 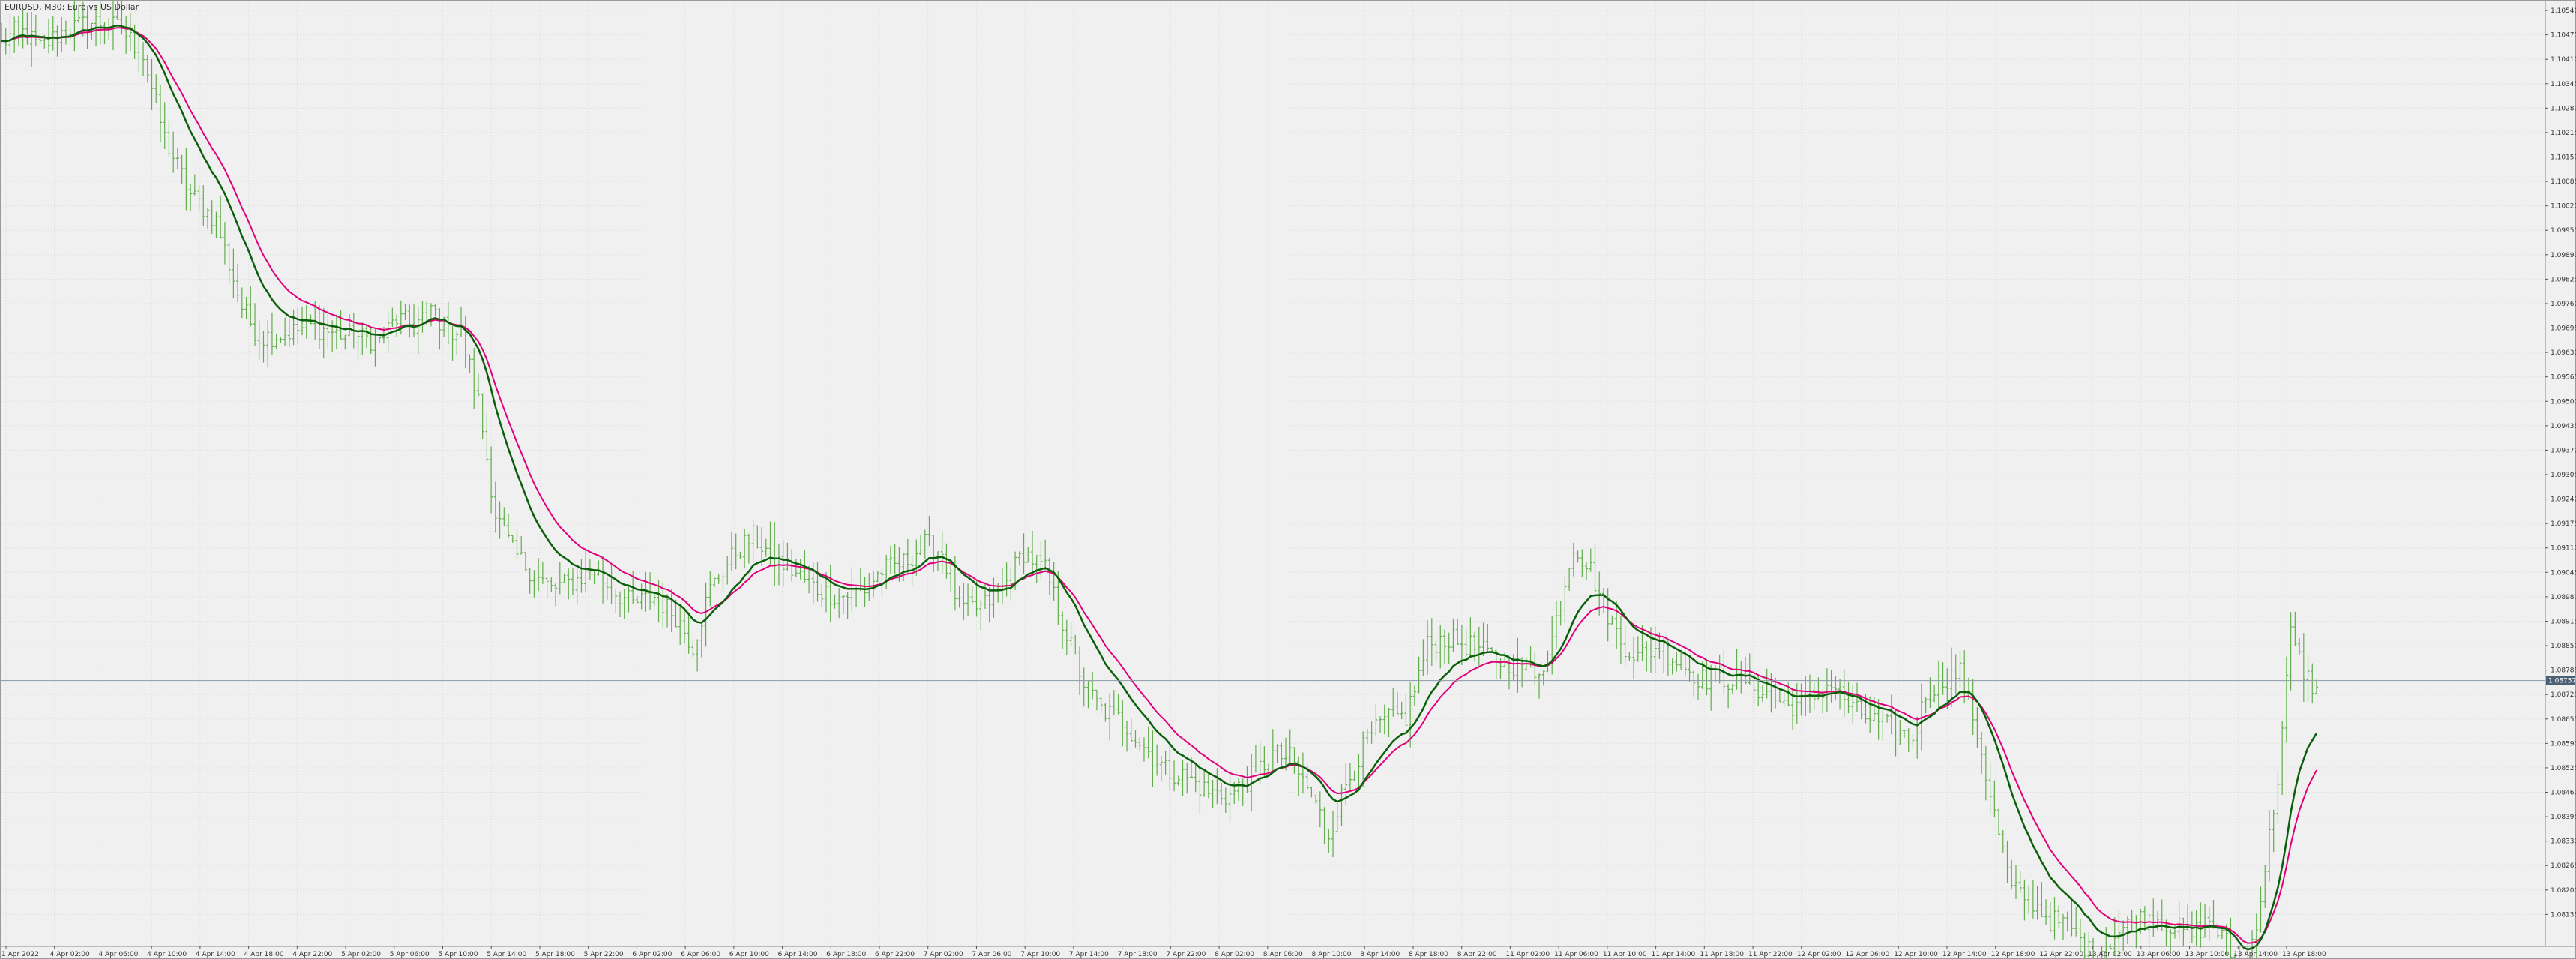 What do you see at coordinates (1332, 954) in the screenshot?
I see `x-tick-label: 8 Apr 10:00` at bounding box center [1332, 954].